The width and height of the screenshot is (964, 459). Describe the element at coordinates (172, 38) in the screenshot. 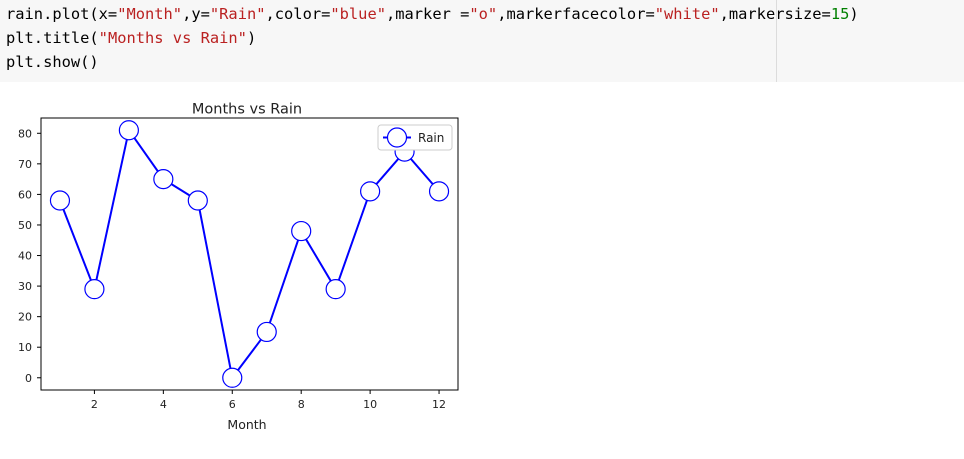

I see `code-token: "Months vs Rain"` at that location.